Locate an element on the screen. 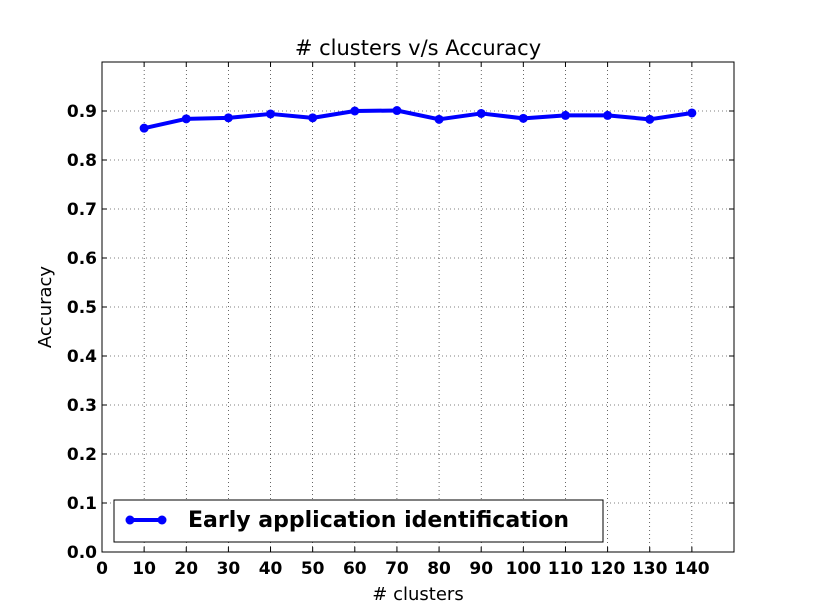  x-tick-label: 140 is located at coordinates (692, 569).